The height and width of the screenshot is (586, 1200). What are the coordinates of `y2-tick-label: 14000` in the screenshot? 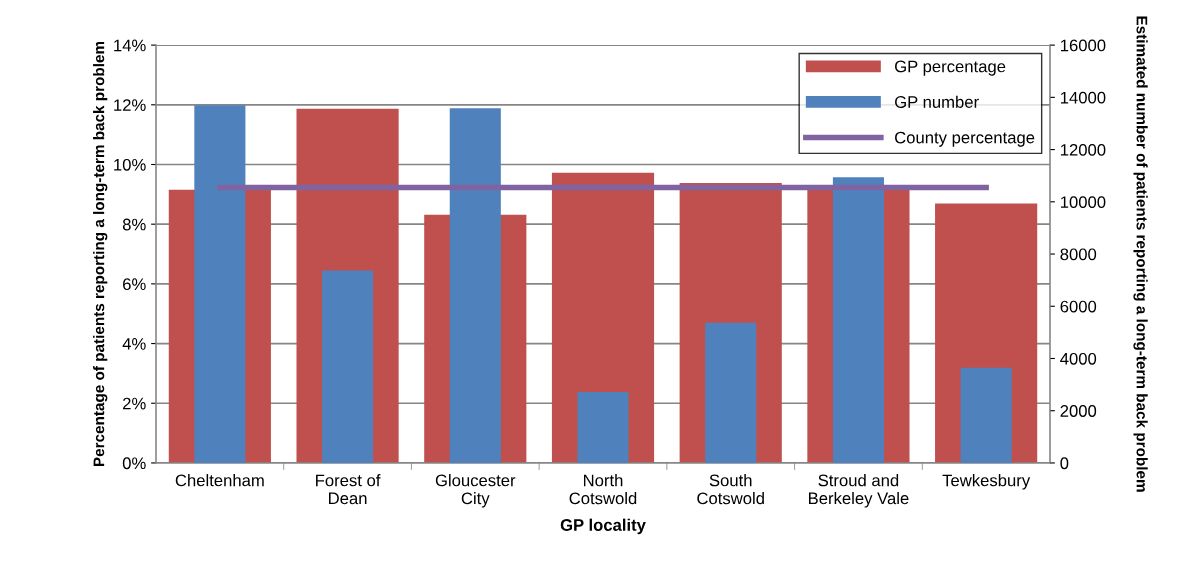 It's located at (1083, 97).